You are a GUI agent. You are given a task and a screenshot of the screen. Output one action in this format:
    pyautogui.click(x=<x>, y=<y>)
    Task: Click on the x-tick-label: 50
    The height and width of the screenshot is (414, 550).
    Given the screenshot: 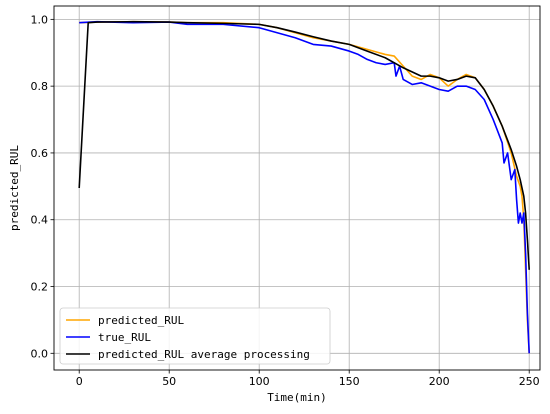 What is the action you would take?
    pyautogui.click(x=169, y=381)
    